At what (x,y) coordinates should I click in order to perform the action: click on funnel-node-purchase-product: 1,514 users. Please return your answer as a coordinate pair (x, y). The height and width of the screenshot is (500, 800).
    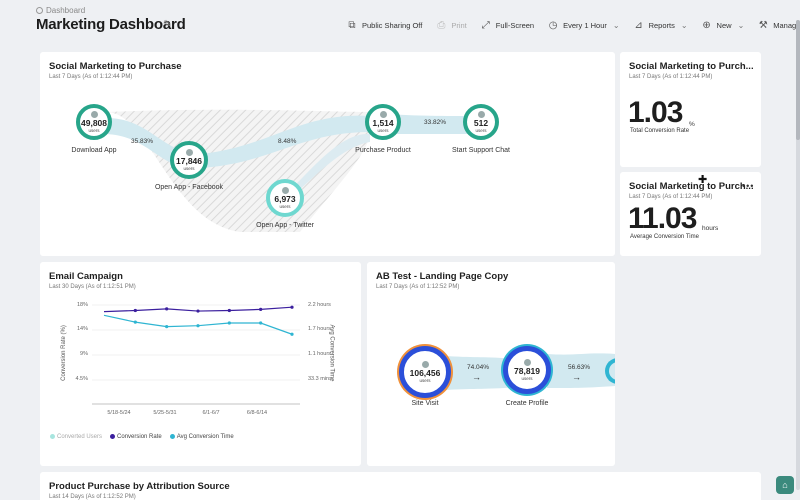
    Looking at the image, I should click on (383, 122).